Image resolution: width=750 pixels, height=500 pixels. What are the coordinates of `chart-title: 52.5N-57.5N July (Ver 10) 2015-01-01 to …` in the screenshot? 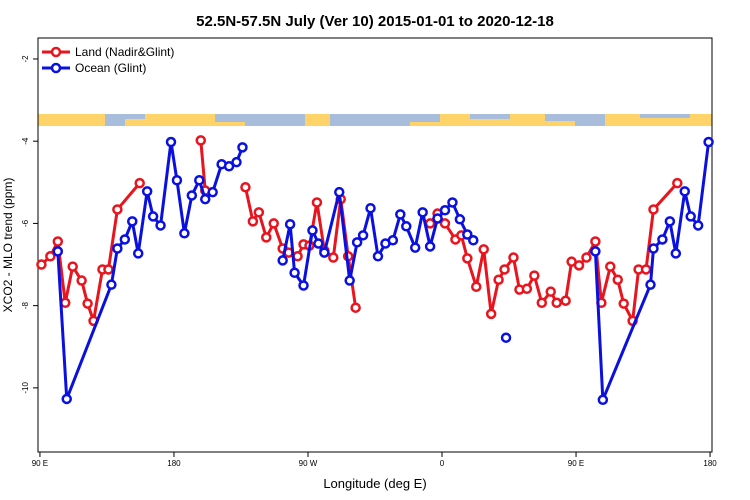 It's located at (375, 21).